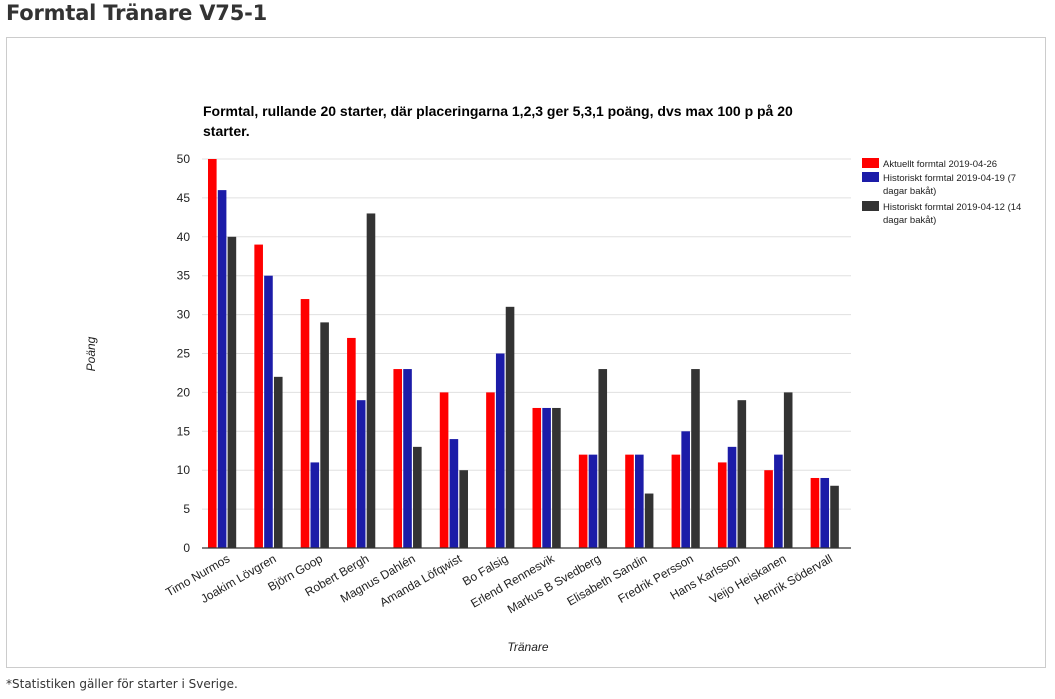 The height and width of the screenshot is (699, 1055). Describe the element at coordinates (184, 198) in the screenshot. I see `y-tick-label: 45` at that location.